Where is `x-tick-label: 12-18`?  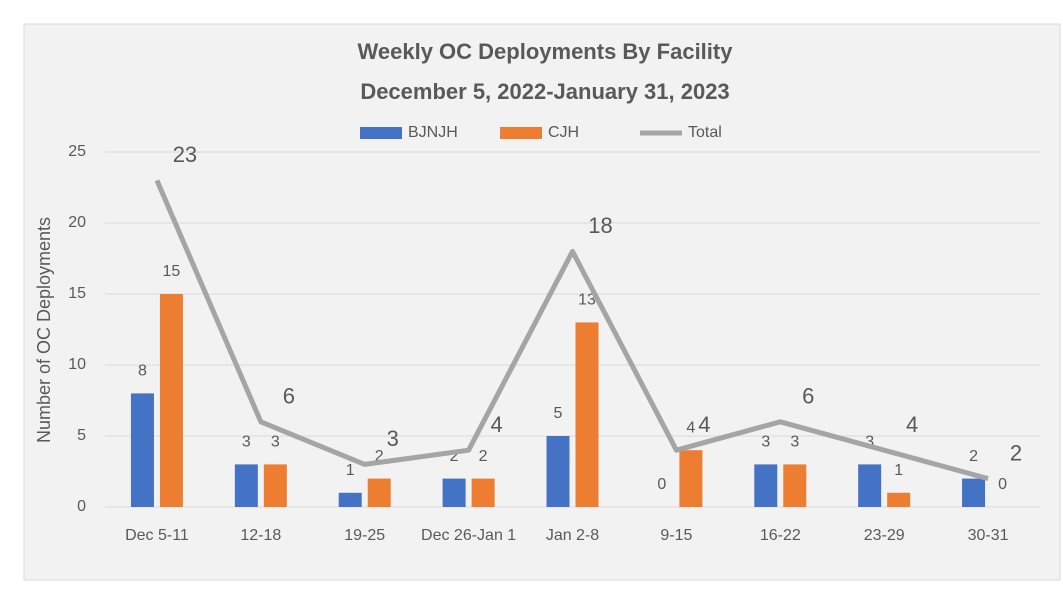
x-tick-label: 12-18 is located at coordinates (260, 535).